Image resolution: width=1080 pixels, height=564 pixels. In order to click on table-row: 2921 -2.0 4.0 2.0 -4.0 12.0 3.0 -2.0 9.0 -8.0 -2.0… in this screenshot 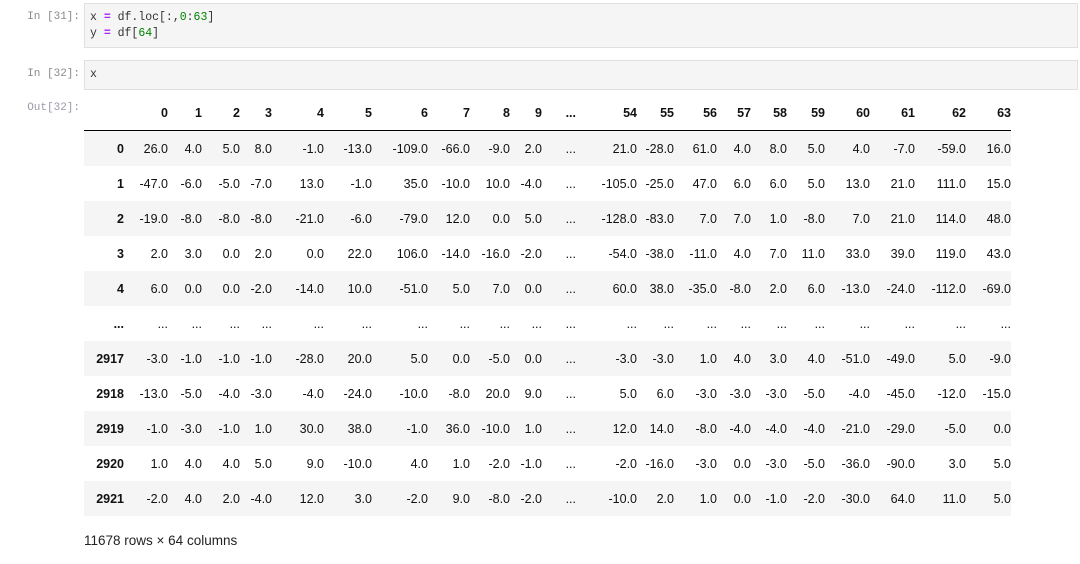, I will do `click(547, 498)`.